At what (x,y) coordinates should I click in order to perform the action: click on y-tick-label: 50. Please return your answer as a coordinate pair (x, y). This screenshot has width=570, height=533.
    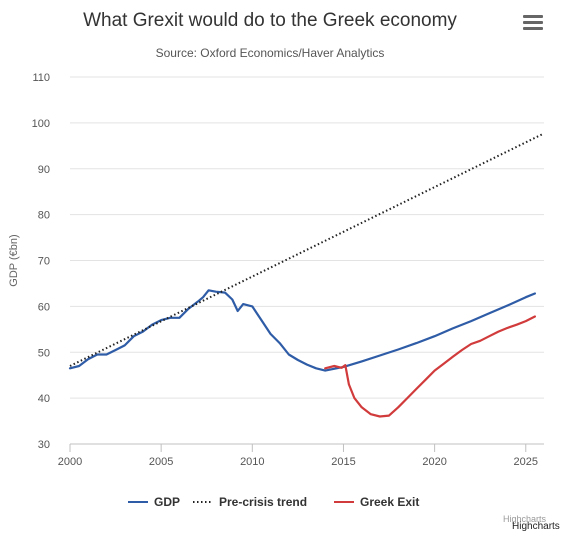
    Looking at the image, I should click on (44, 353).